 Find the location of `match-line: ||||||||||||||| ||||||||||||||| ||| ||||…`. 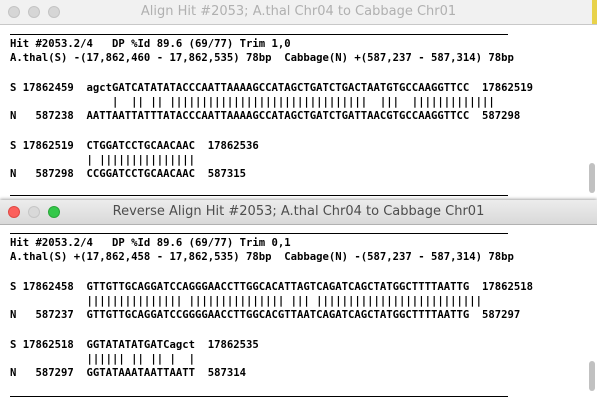

match-line: ||||||||||||||| ||||||||||||||| ||| ||||… is located at coordinates (246, 301).